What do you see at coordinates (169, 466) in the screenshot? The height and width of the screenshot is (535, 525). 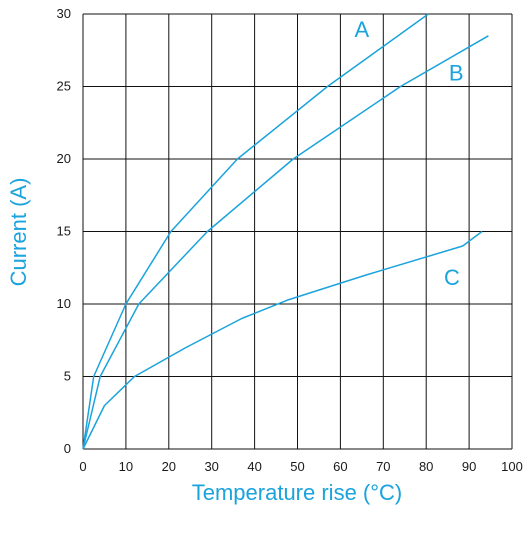 I see `x-tick-label: 20` at bounding box center [169, 466].